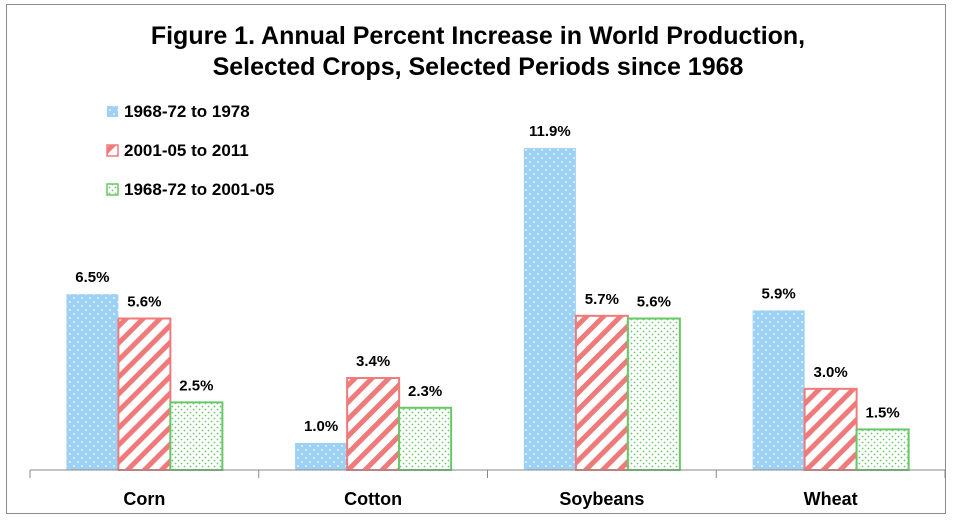 The image size is (954, 521). I want to click on value-label-wheat-series-3: 1.5%, so click(883, 412).